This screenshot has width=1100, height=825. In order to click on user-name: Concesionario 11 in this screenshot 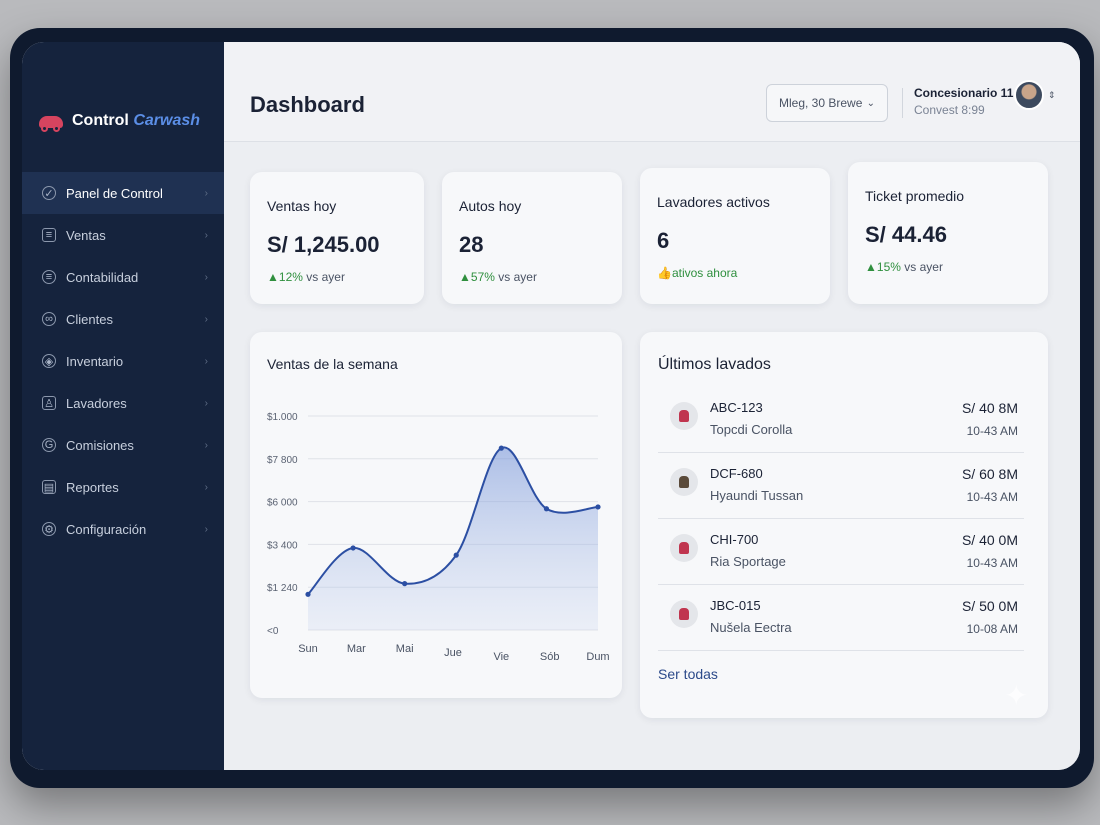, I will do `click(964, 93)`.